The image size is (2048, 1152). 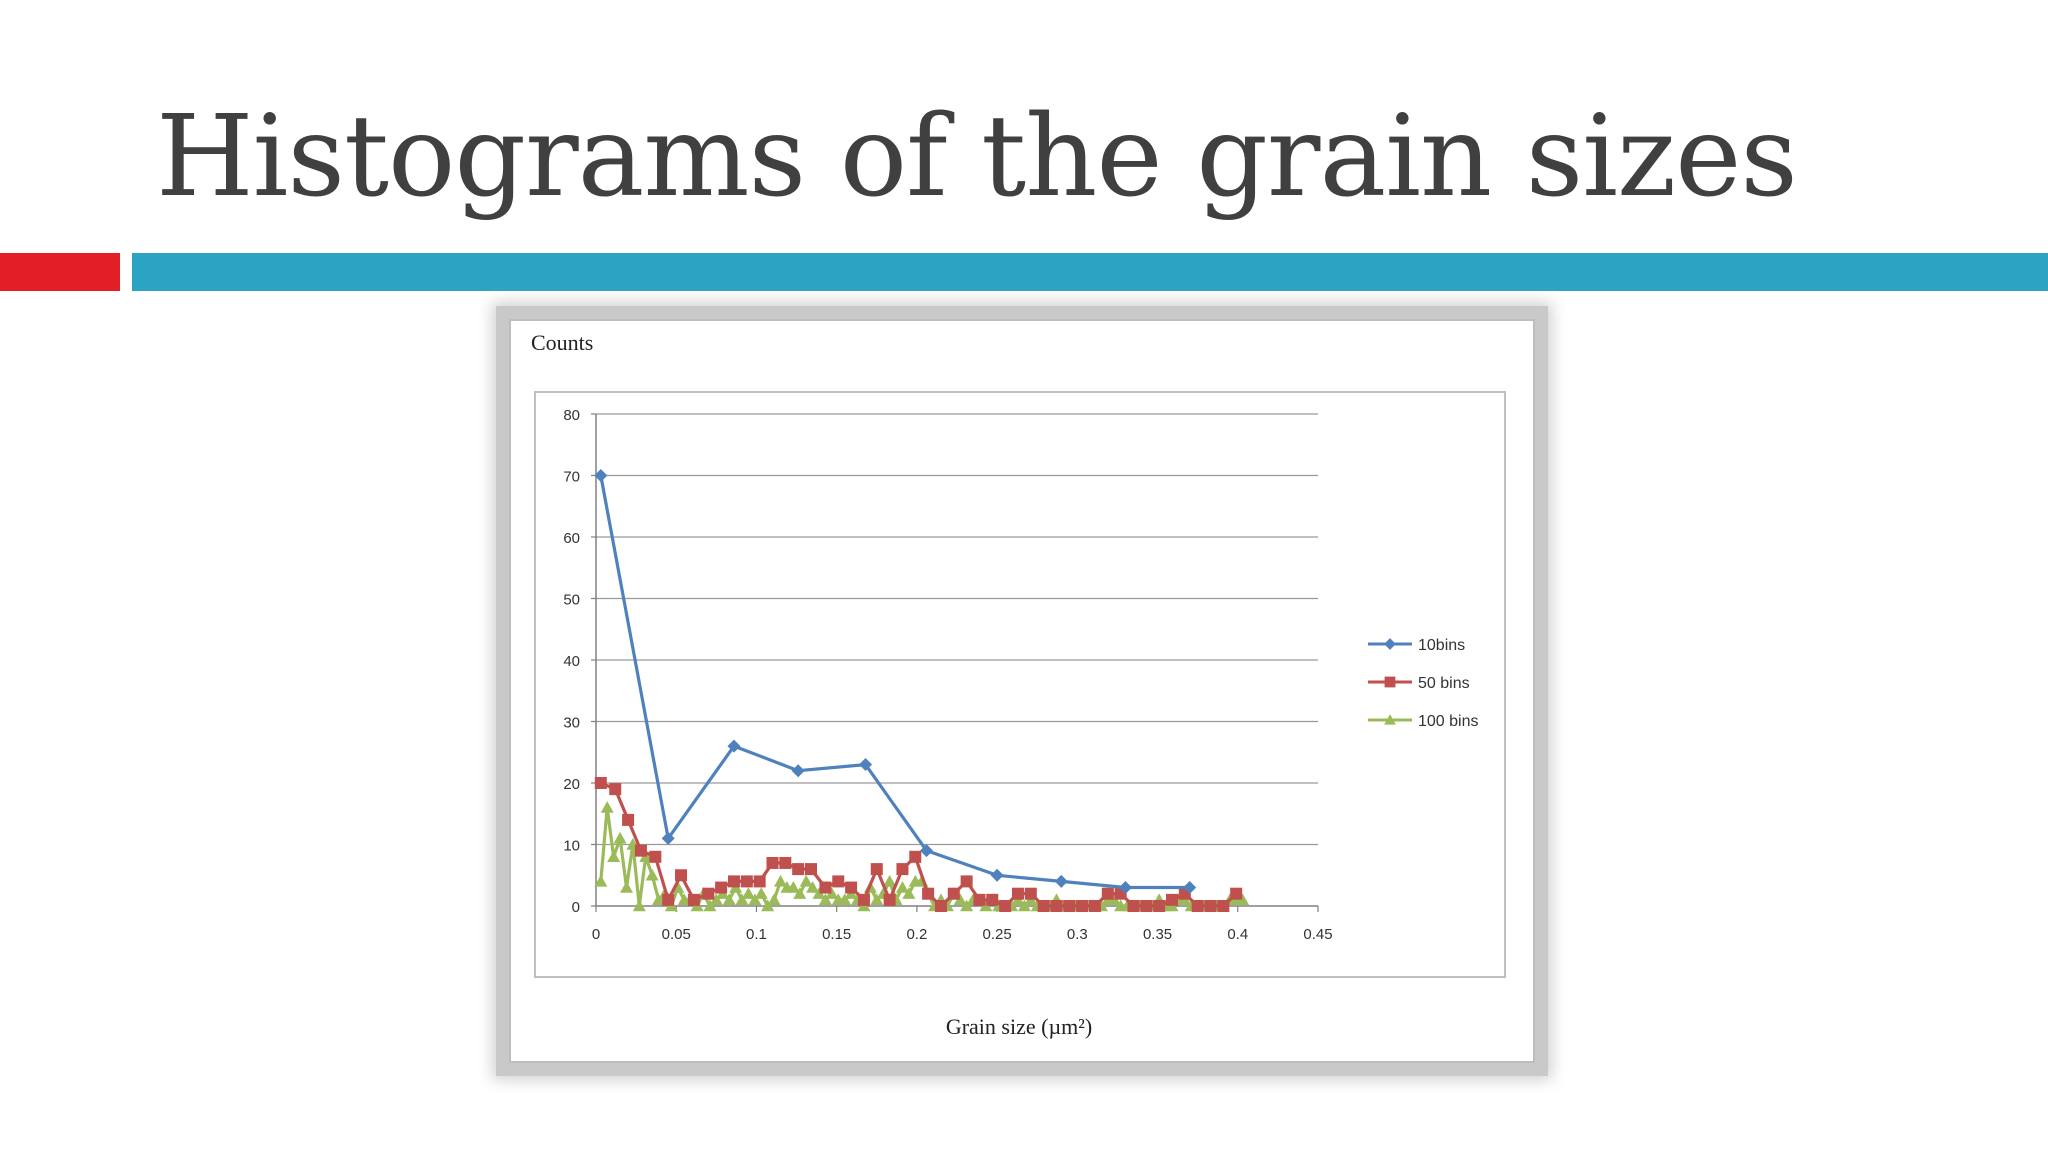 I want to click on x-tick-label: 0.05, so click(x=676, y=934).